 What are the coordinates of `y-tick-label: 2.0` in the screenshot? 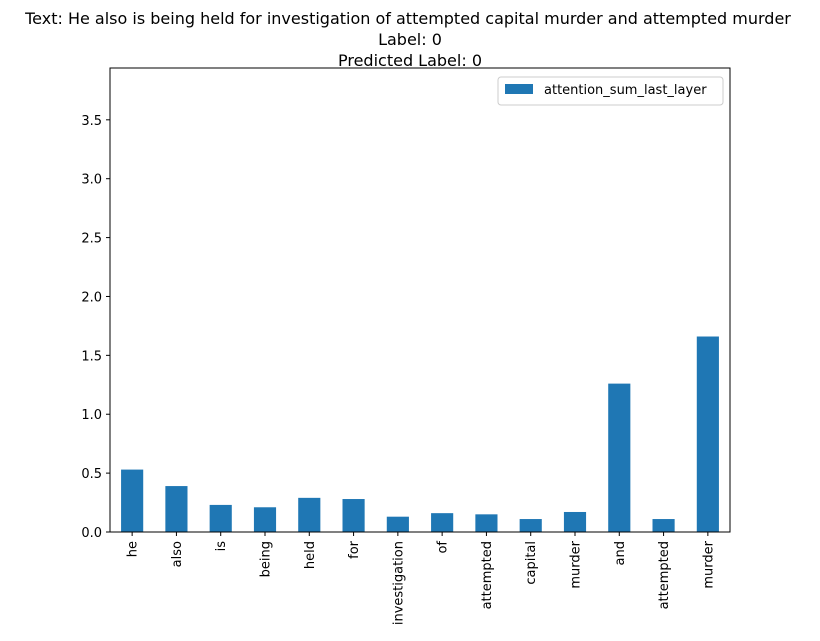 It's located at (91, 297).